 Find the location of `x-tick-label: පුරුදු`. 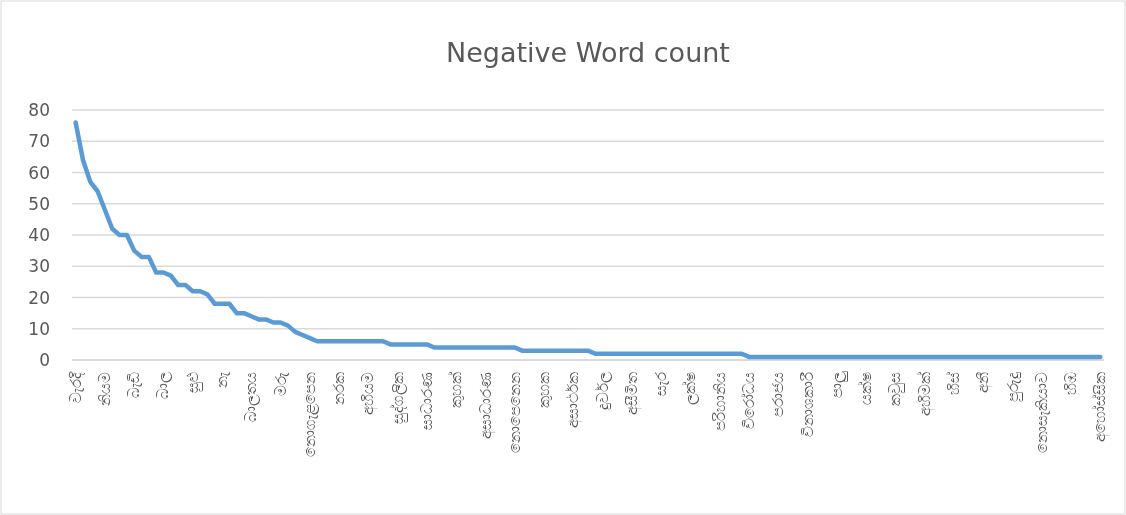

x-tick-label: පුරුදු is located at coordinates (1013, 387).